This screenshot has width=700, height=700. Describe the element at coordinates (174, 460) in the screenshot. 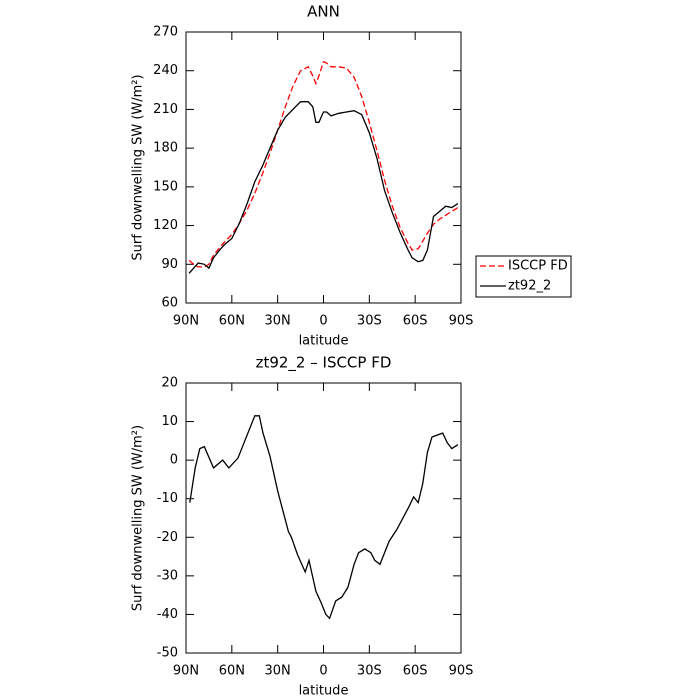

I see `y-tick-label: 0` at that location.